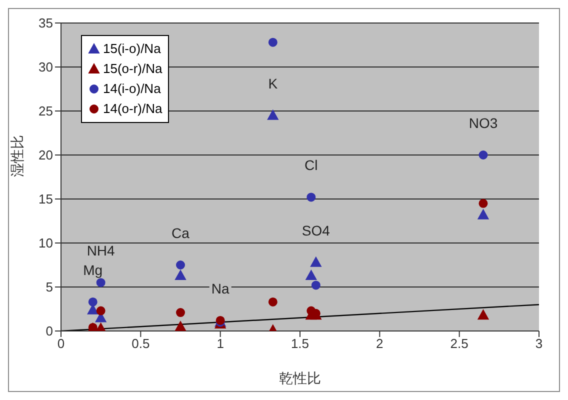  Describe the element at coordinates (45, 111) in the screenshot. I see `y-tick-label: 25` at that location.